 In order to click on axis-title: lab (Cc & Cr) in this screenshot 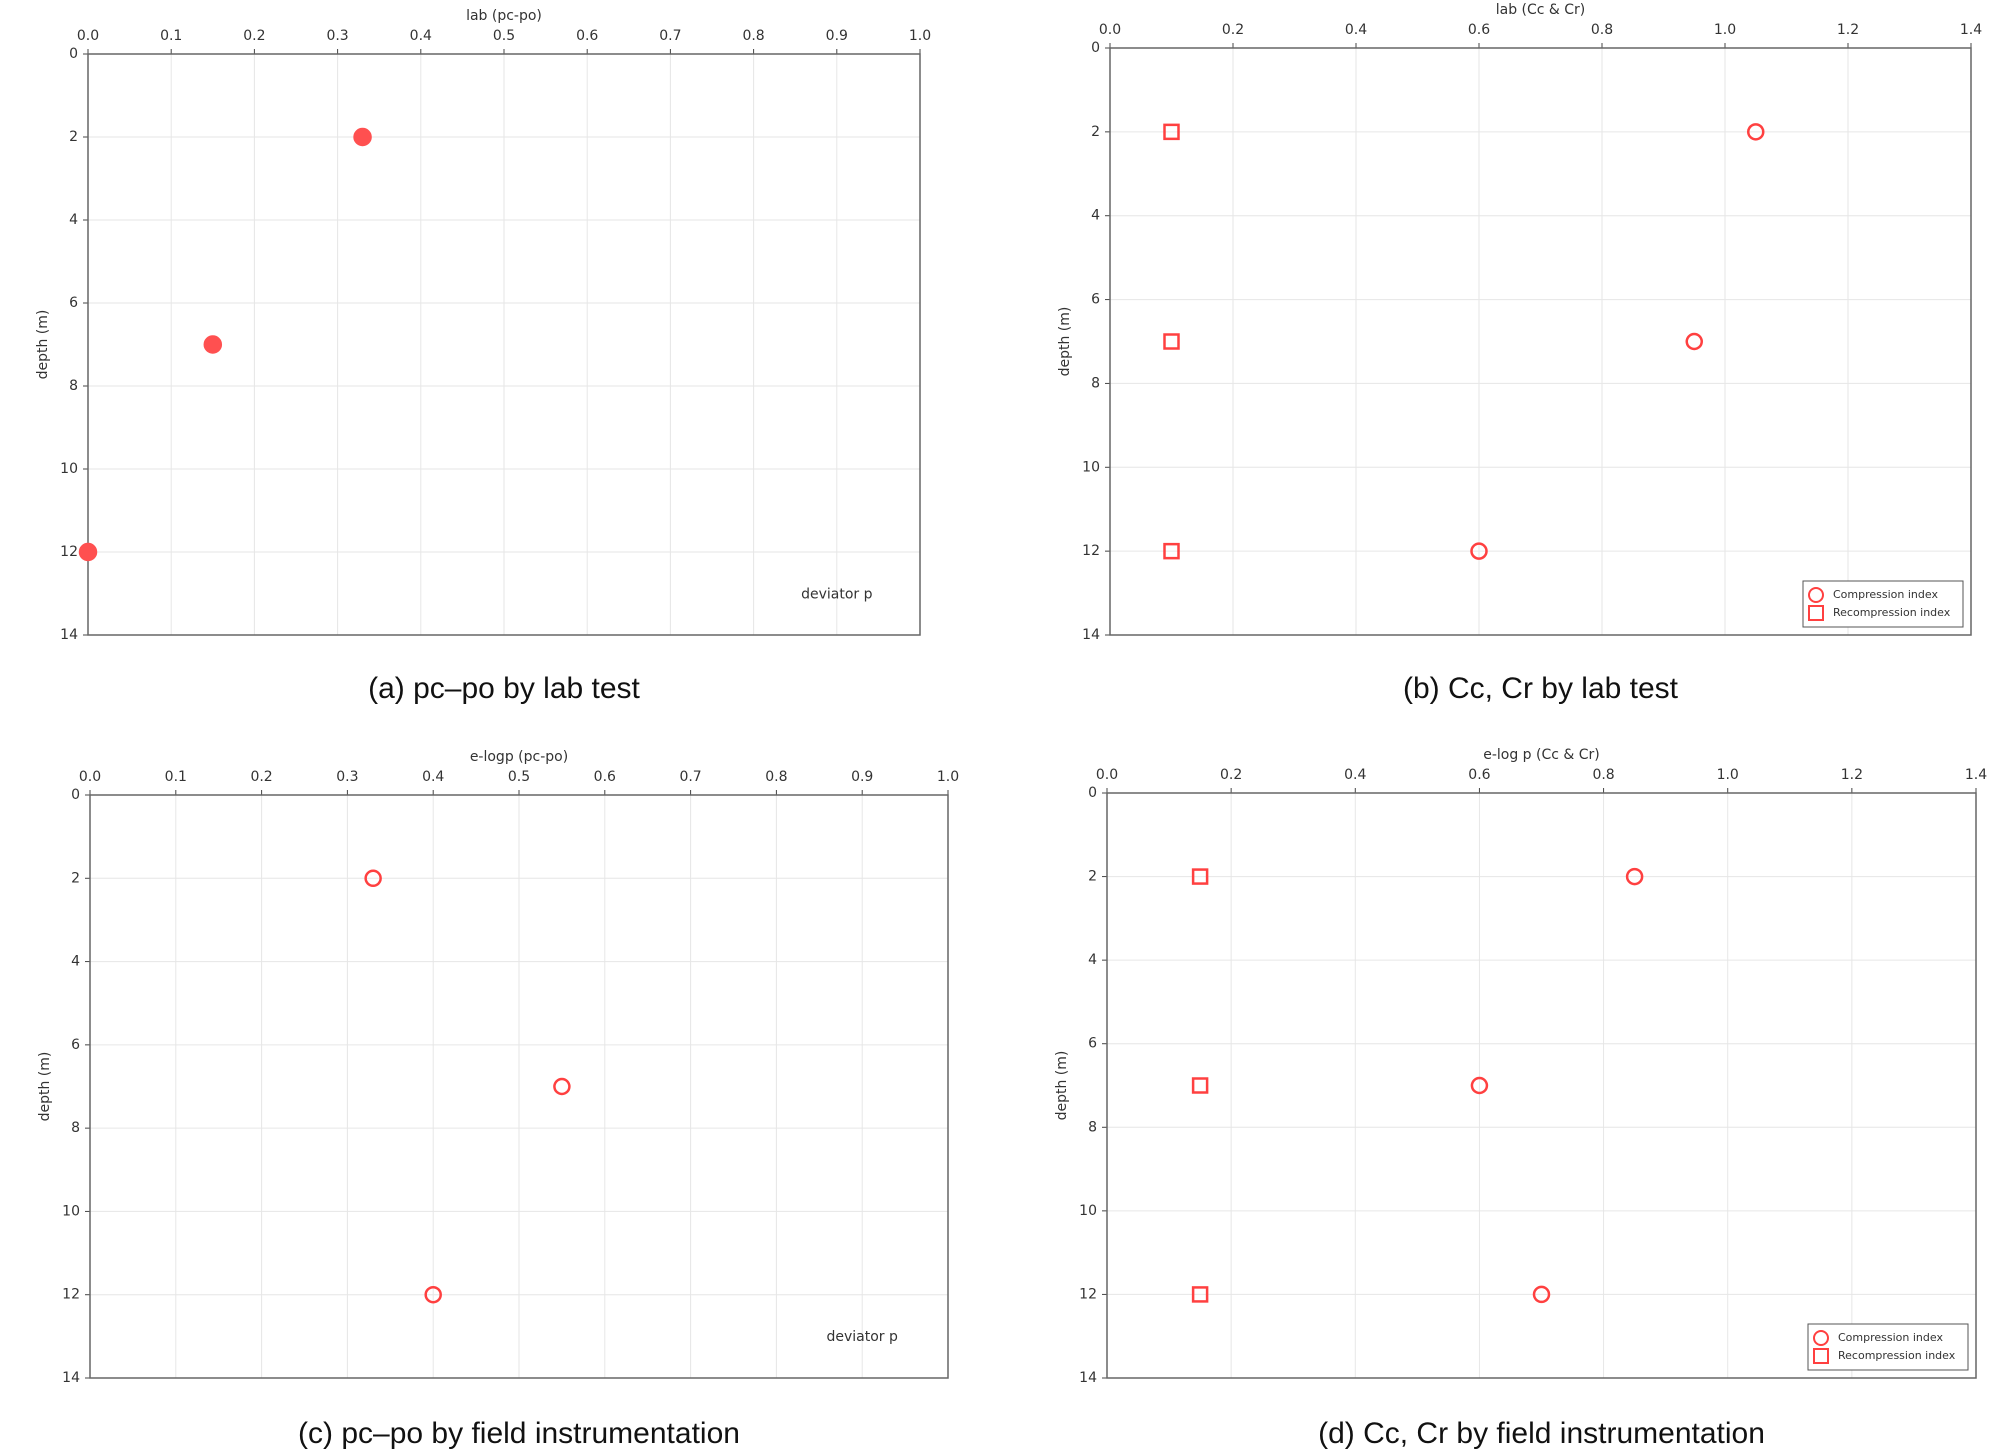, I will do `click(1541, 10)`.